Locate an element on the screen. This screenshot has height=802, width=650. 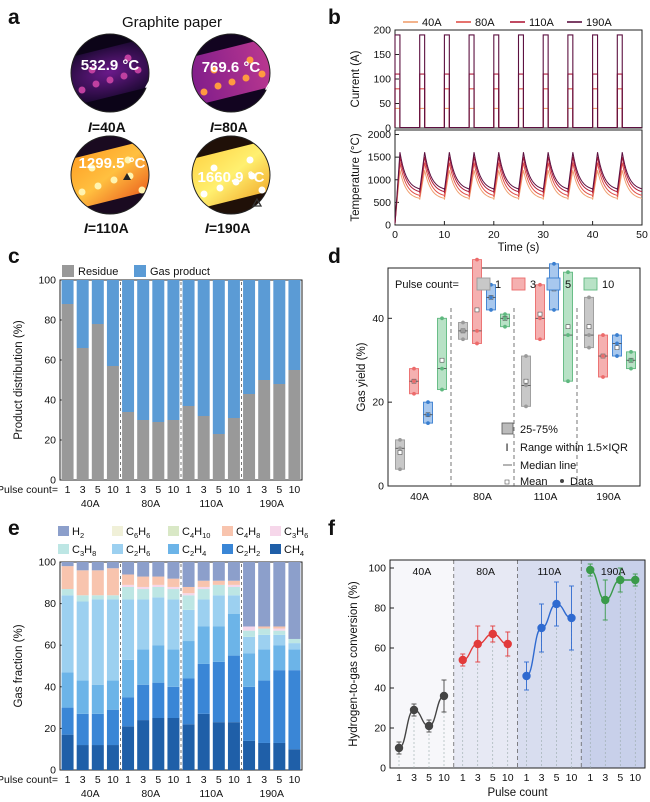
panel-label-e: e is located at coordinates (14, 528).